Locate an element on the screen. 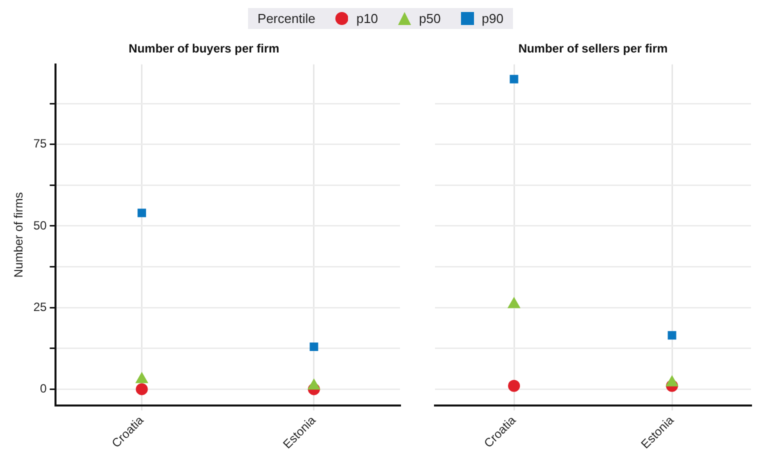 Image resolution: width=761 pixels, height=457 pixels. legend-label: p50 is located at coordinates (430, 18).